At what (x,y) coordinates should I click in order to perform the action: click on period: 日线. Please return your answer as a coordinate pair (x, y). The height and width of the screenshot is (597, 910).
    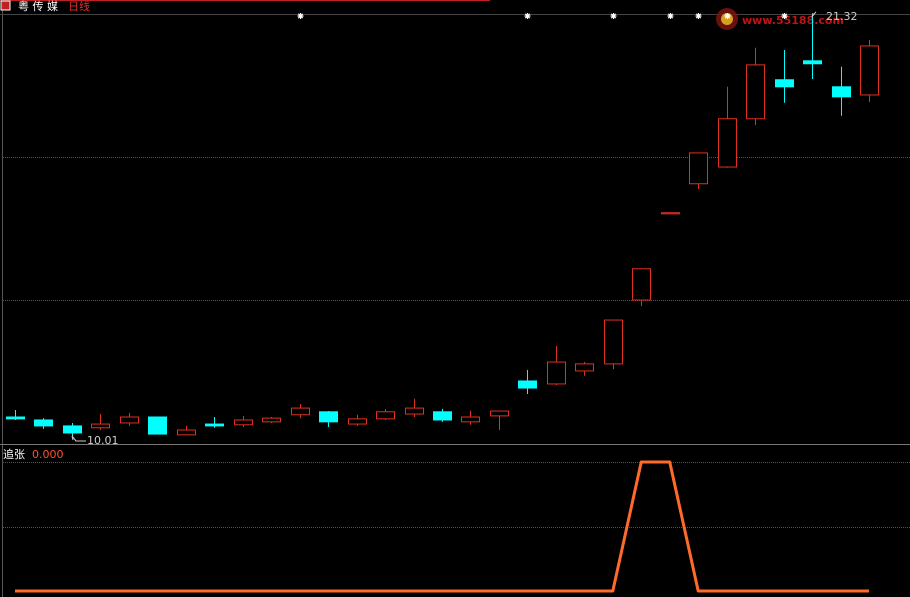
    Looking at the image, I should click on (79, 6).